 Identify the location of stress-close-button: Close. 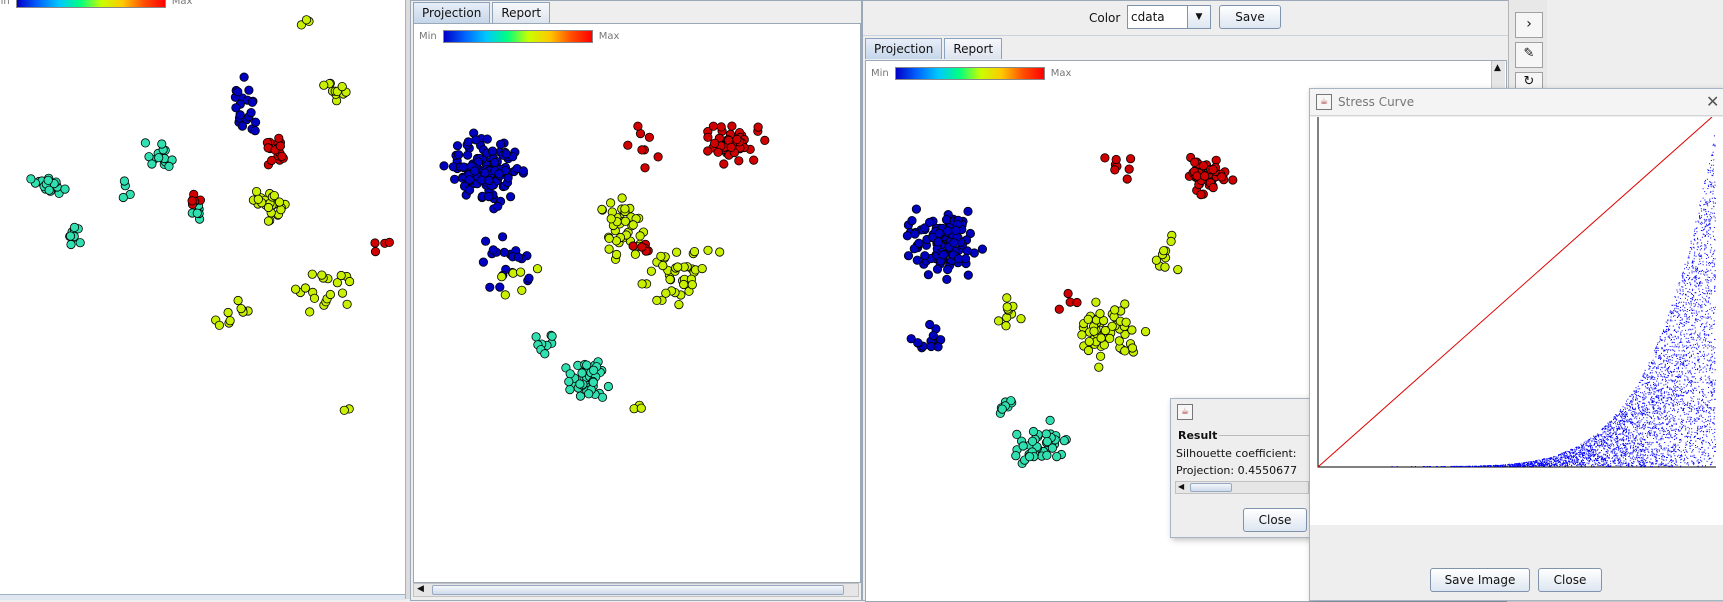
(1570, 580).